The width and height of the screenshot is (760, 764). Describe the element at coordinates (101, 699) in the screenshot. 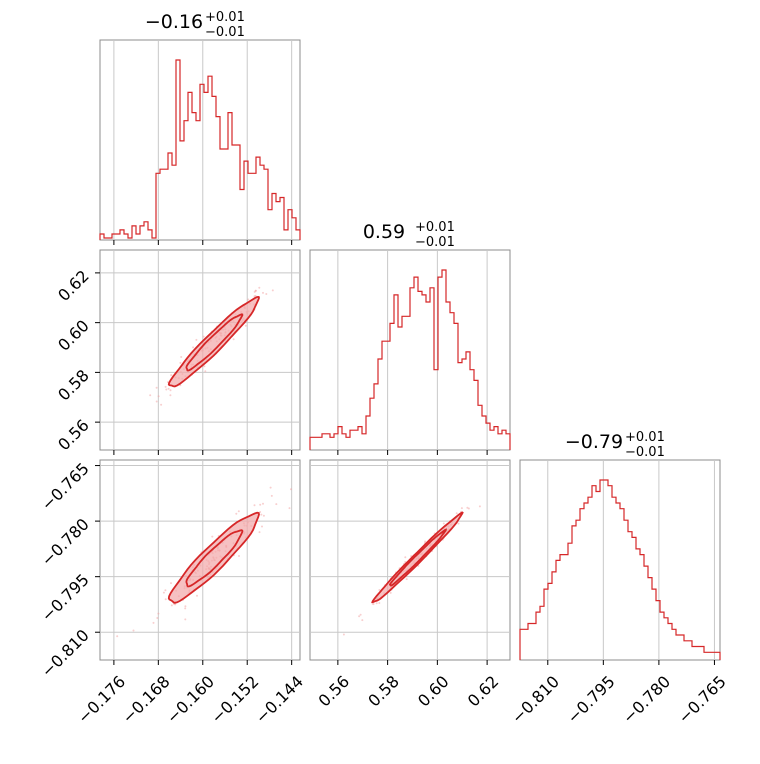

I see `x-tick-label: −0.176` at that location.